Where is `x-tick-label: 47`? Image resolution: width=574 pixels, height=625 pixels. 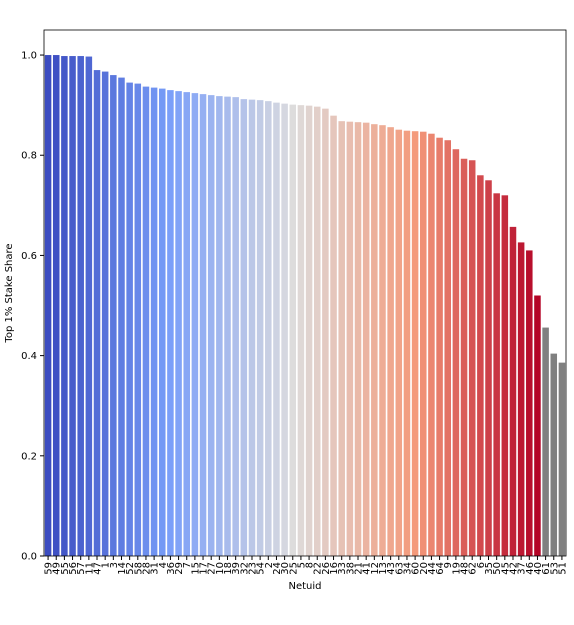
x-tick-label: 47 is located at coordinates (98, 568).